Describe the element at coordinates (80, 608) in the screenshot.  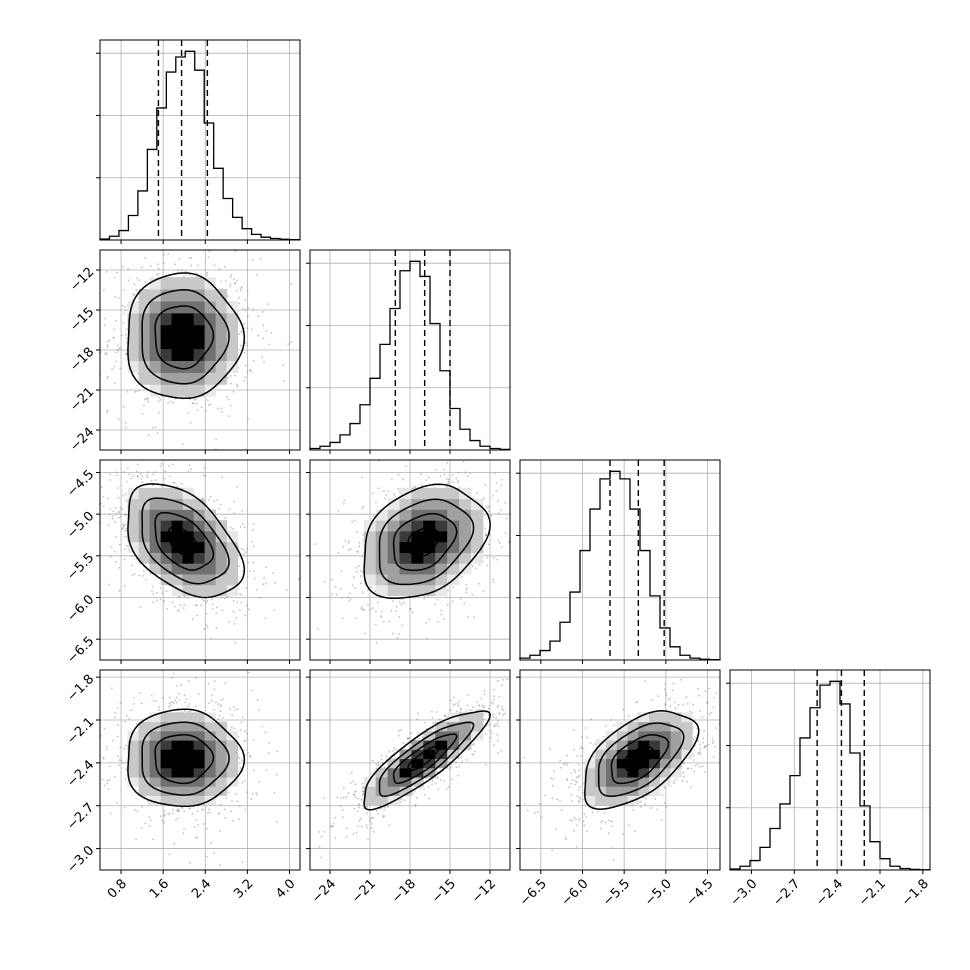
I see `y-tick-label: −6.0` at that location.